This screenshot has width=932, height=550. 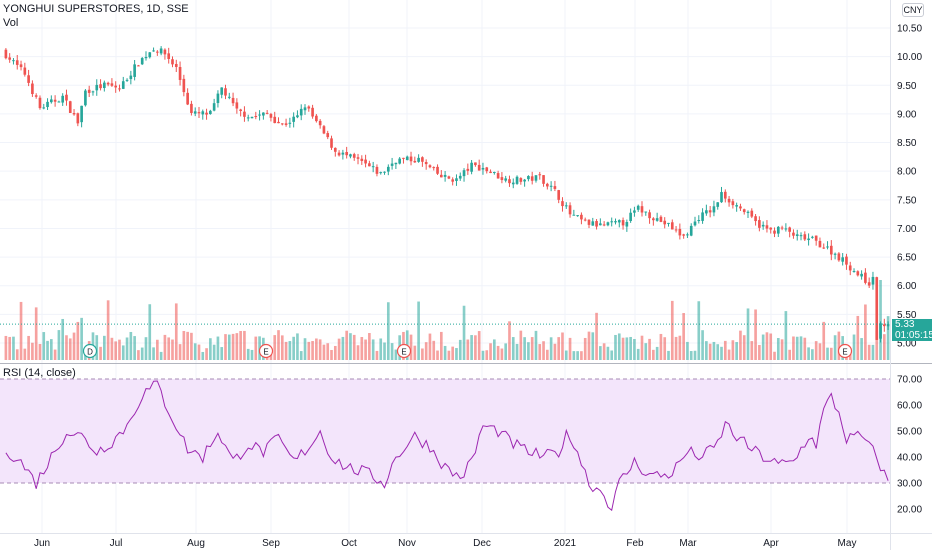 What do you see at coordinates (445, 543) in the screenshot?
I see `time-axis: Jun Jul Aug Sep Oct Nov Dec 2021 Feb Mar Apr May` at bounding box center [445, 543].